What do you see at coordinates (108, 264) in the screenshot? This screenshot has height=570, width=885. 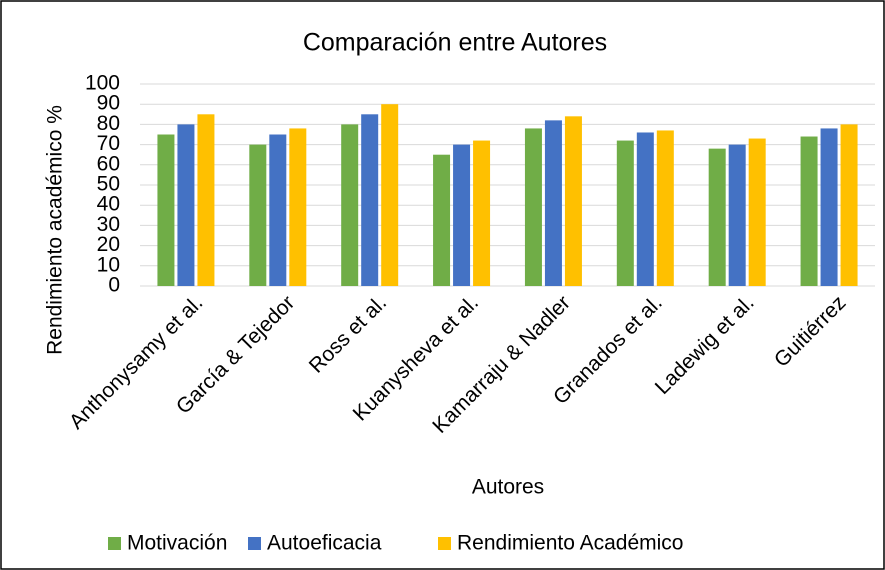 I see `y-tick-label: 10` at bounding box center [108, 264].